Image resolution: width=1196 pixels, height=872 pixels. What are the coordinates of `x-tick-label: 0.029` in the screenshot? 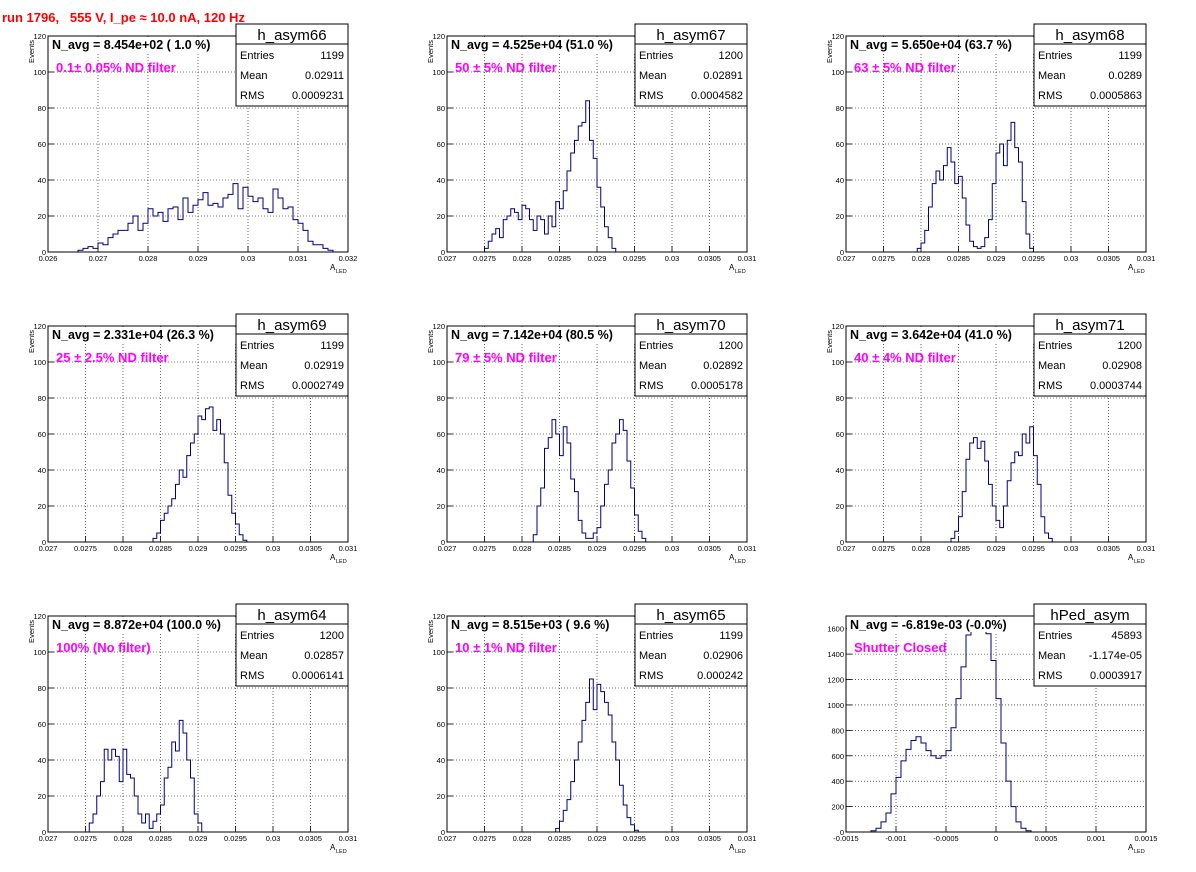 It's located at (597, 838).